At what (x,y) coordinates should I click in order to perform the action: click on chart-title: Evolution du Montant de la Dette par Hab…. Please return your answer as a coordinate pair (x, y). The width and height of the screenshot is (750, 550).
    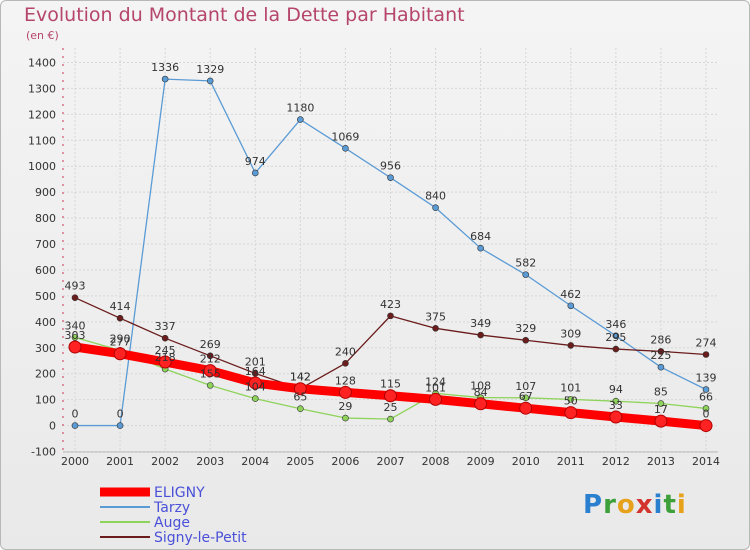
    Looking at the image, I should click on (244, 15).